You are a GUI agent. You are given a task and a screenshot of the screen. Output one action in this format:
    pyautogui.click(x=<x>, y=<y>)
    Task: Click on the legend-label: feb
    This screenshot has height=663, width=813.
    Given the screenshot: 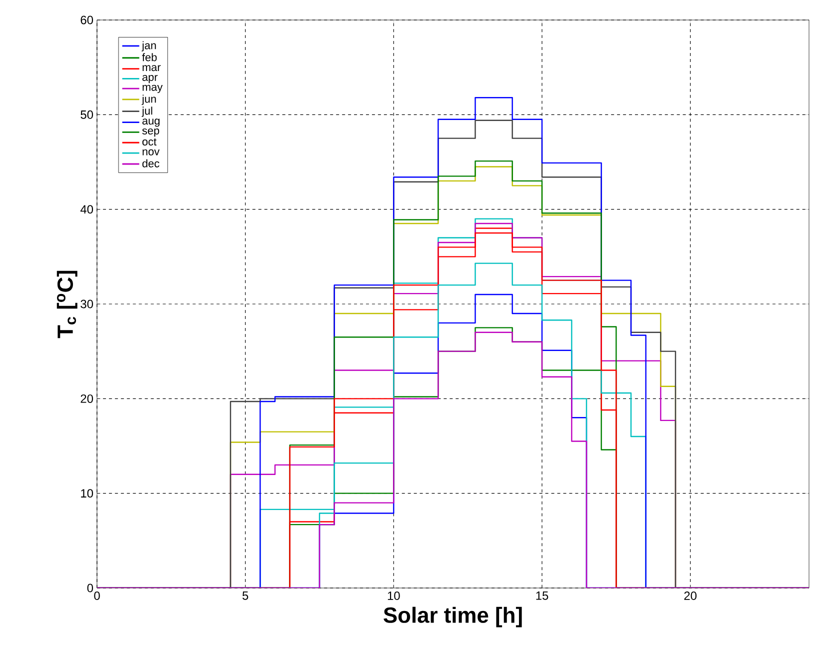 What is the action you would take?
    pyautogui.click(x=149, y=57)
    